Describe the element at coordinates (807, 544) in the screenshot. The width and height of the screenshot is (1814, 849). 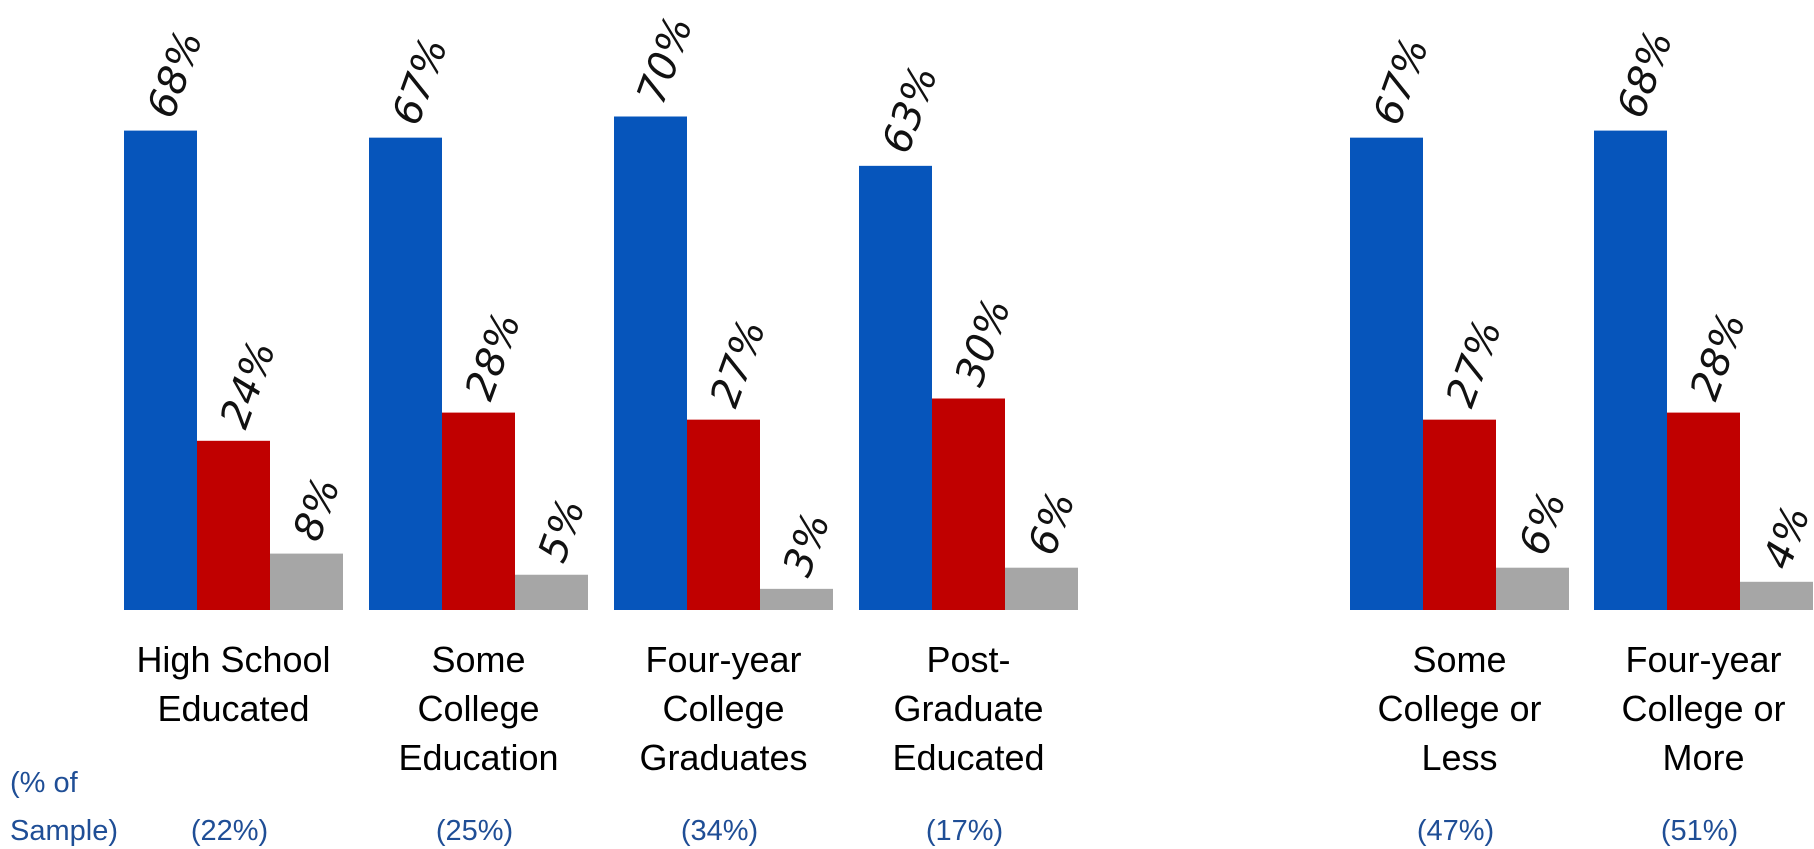
I see `value-label-3-gray: 3%` at that location.